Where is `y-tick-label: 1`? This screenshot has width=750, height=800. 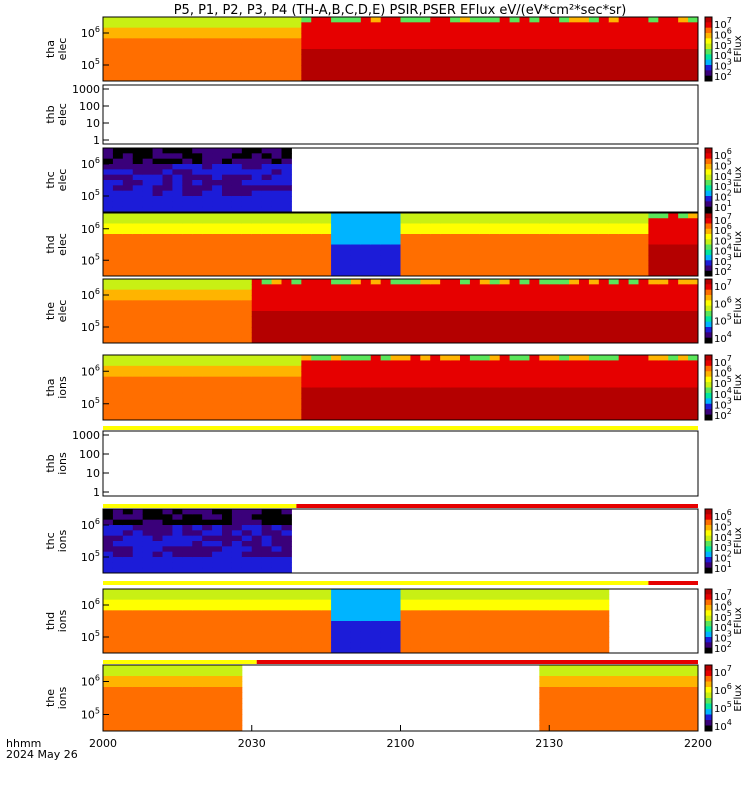
y-tick-label: 1 is located at coordinates (96, 140).